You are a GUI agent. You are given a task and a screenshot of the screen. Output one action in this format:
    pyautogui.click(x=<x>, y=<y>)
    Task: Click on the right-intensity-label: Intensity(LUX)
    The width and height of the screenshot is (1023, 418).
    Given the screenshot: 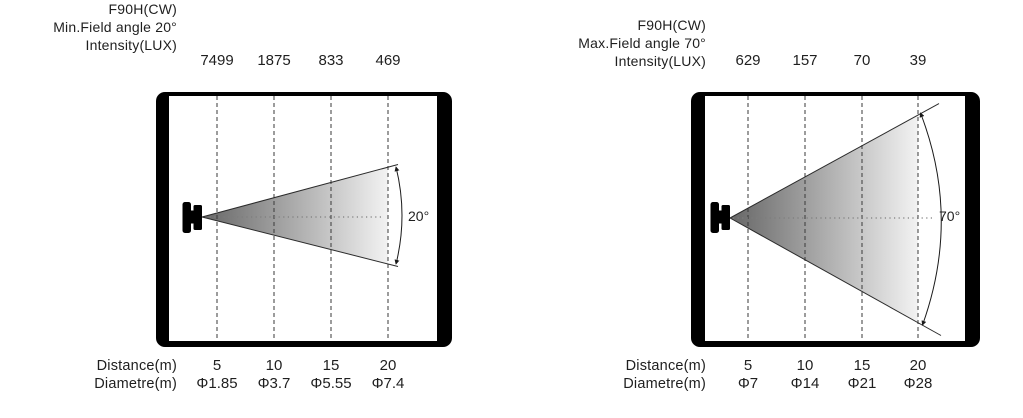 What is the action you would take?
    pyautogui.click(x=660, y=61)
    